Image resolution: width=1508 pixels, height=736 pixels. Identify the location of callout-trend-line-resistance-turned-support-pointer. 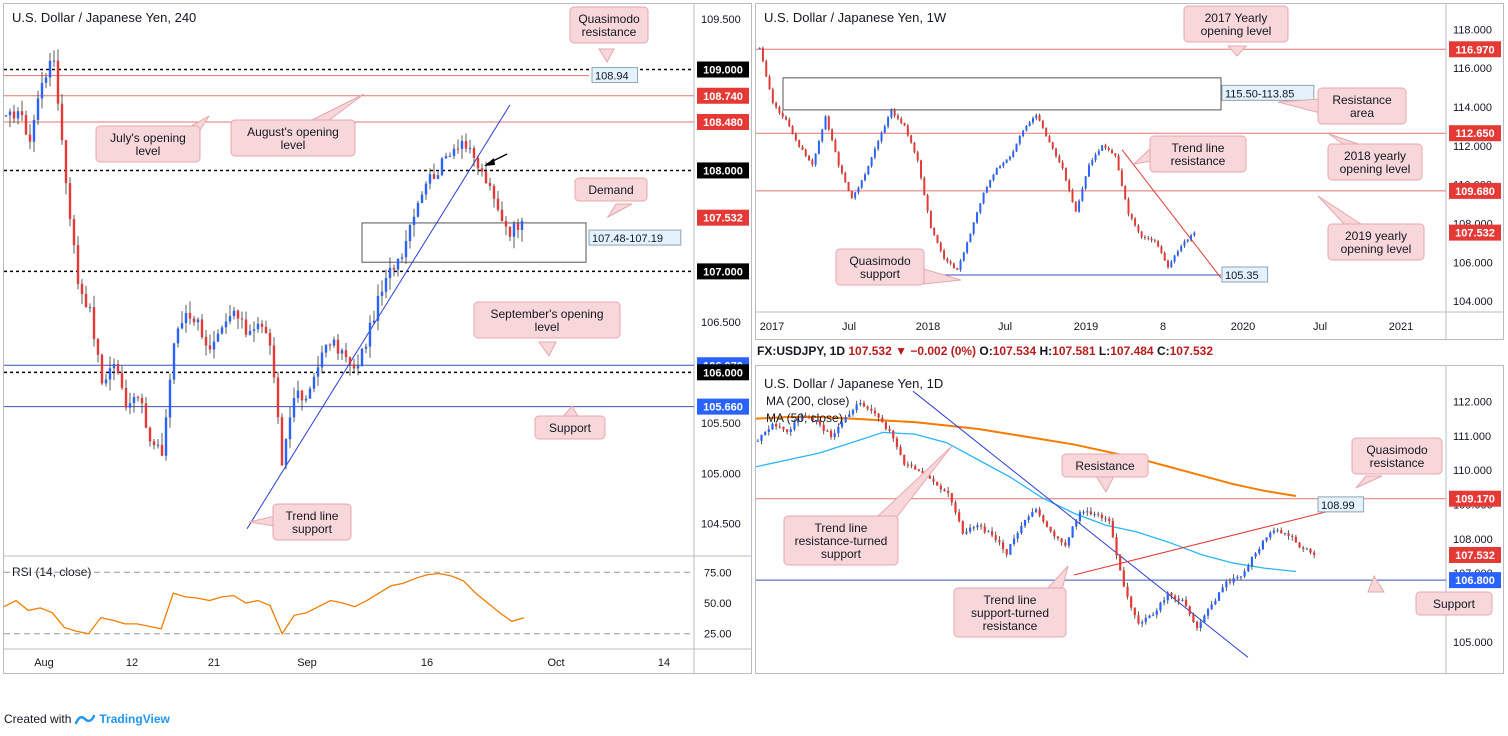
(913, 482).